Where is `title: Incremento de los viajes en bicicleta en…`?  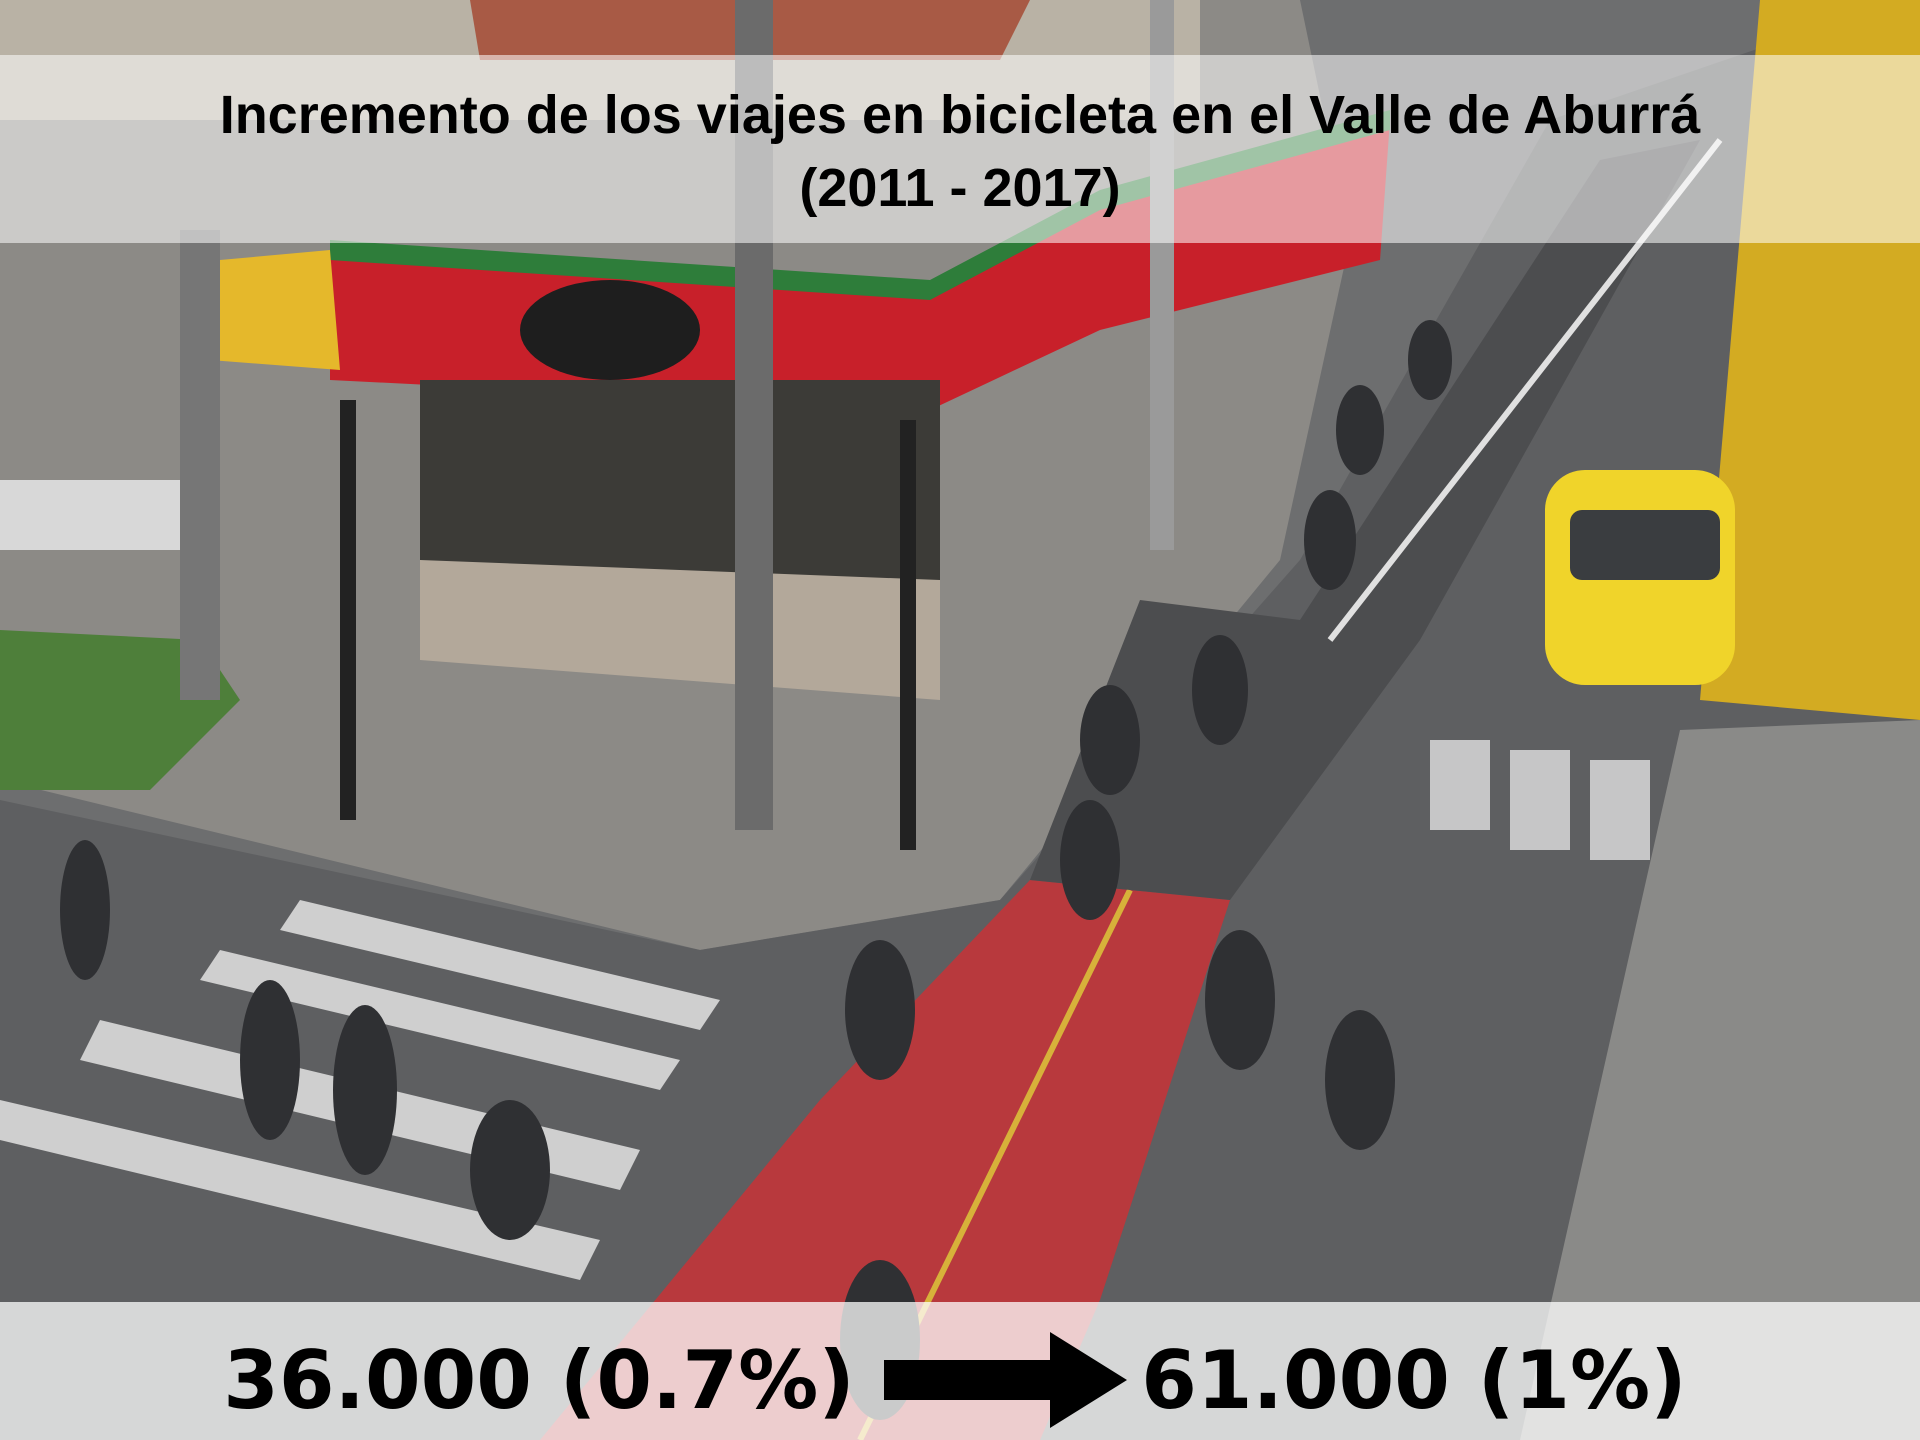 title: Incremento de los viajes en bicicleta en… is located at coordinates (961, 115).